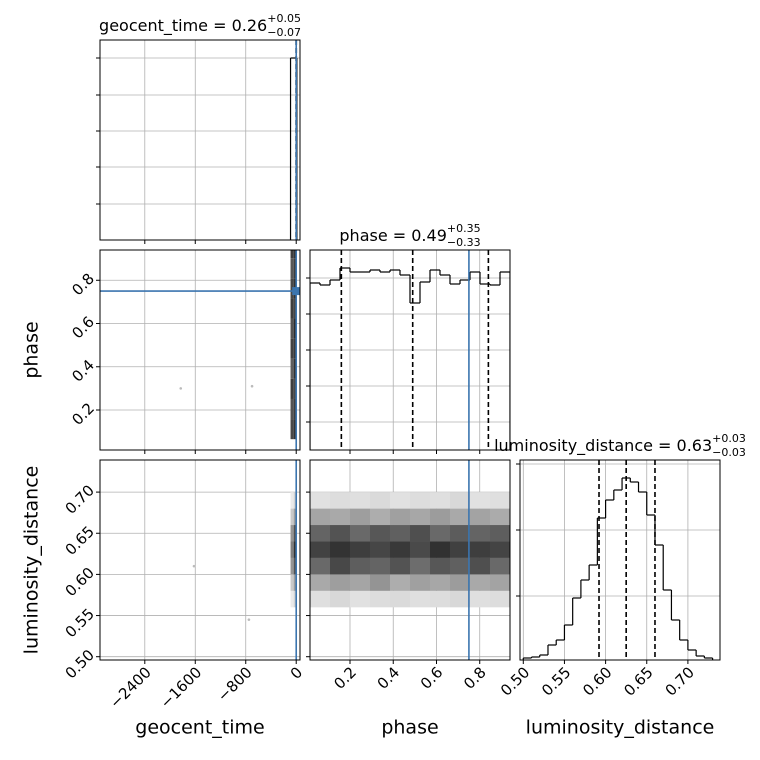 This screenshot has width=760, height=760. What do you see at coordinates (345, 678) in the screenshot?
I see `x-tick-label: 0.2` at bounding box center [345, 678].